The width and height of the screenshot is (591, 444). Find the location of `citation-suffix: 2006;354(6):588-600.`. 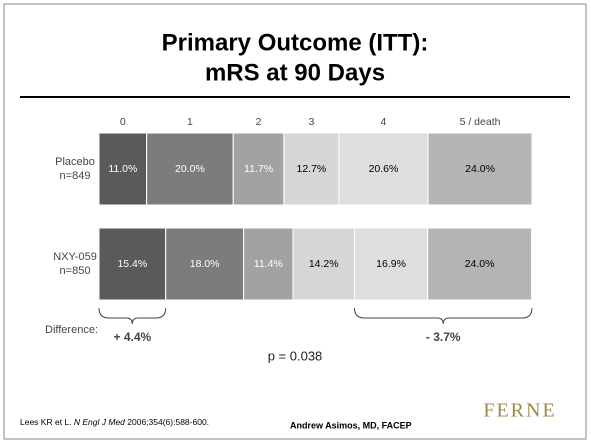

citation-suffix: 2006;354(6):588-600. is located at coordinates (167, 422).